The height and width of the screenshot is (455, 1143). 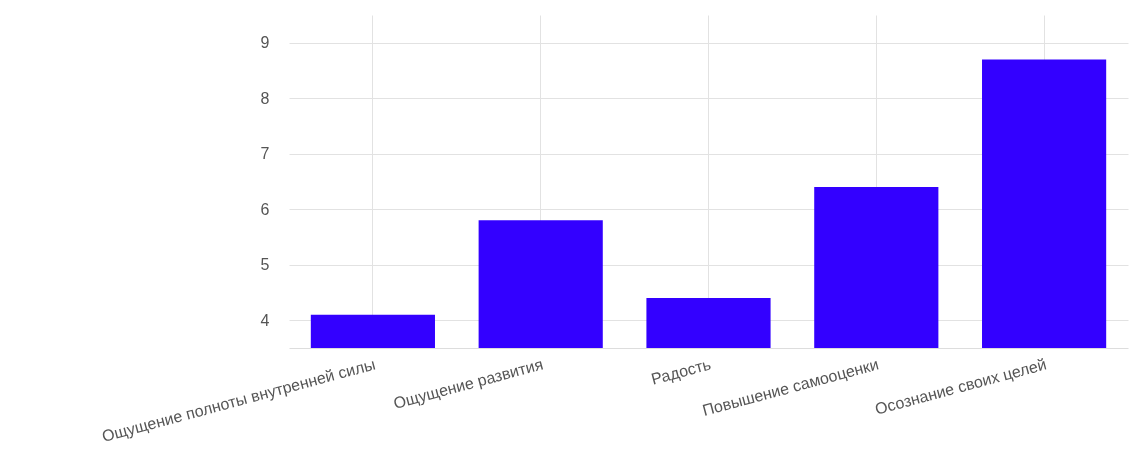 What do you see at coordinates (265, 320) in the screenshot?
I see `y-tick-label: 4` at bounding box center [265, 320].